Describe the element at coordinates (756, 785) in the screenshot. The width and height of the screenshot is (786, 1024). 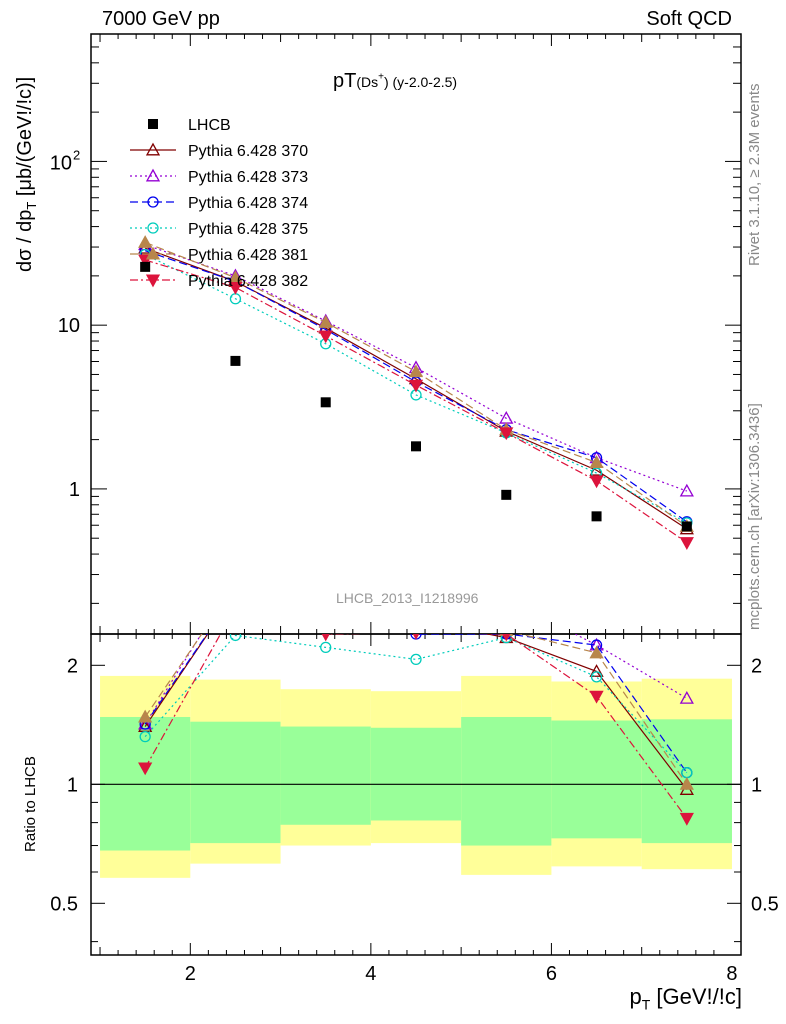
I see `ratio-y-tick-label-right: 1` at that location.